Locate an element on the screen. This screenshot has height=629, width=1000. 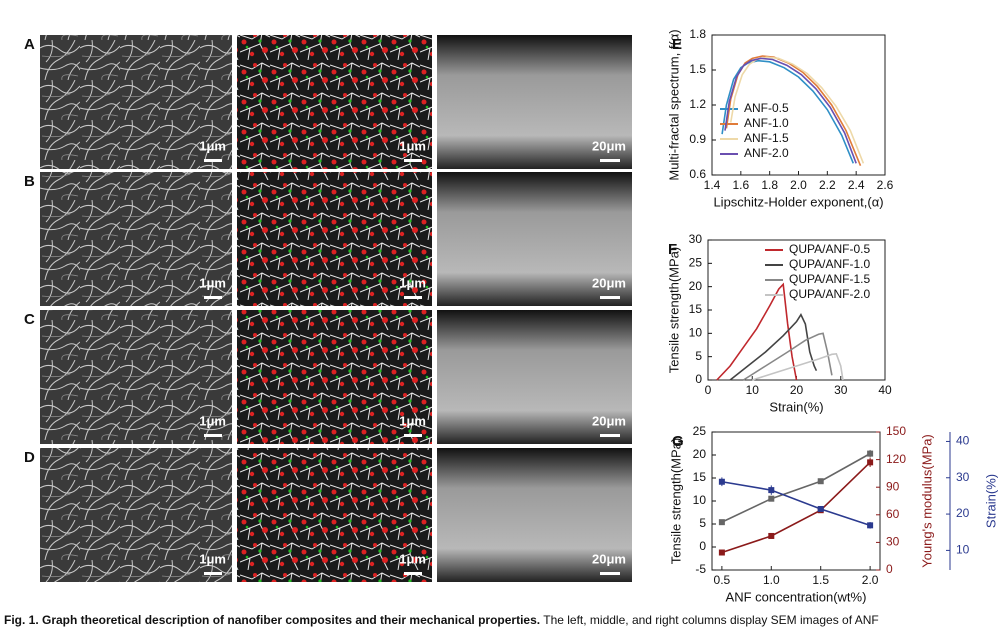
plot-frame is located at coordinates (796, 501).